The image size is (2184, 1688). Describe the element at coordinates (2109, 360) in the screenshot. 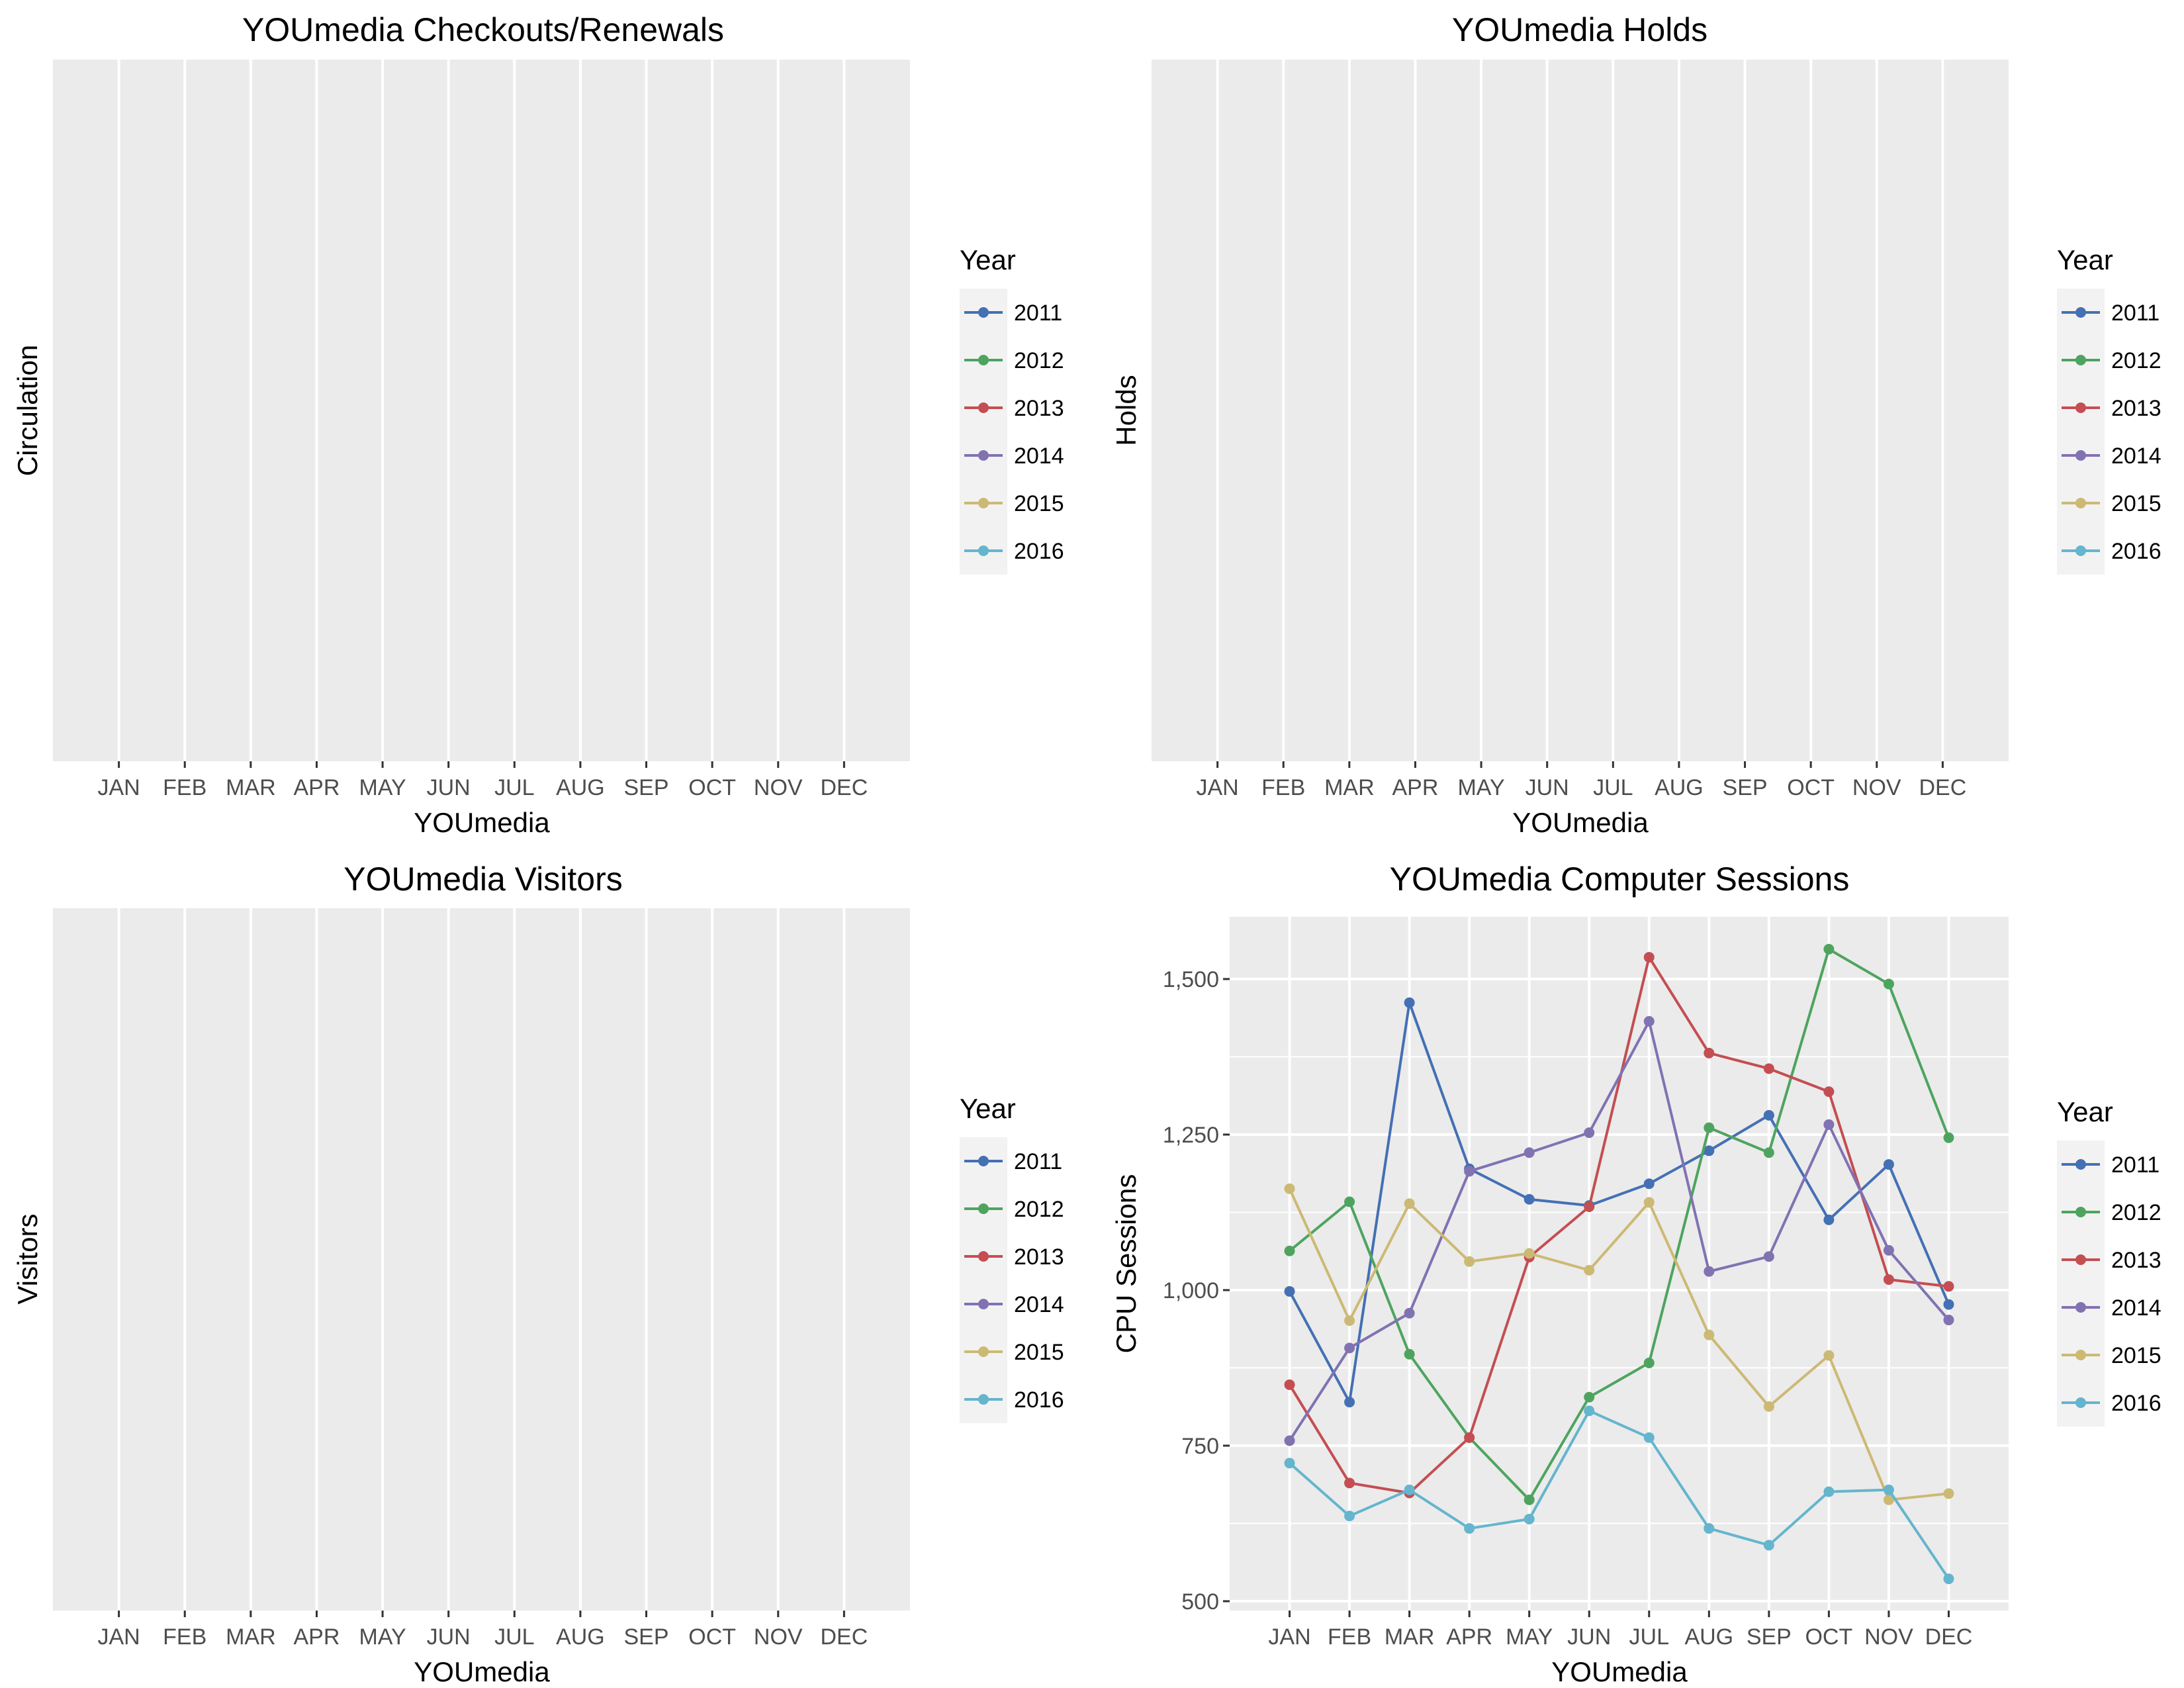

I see `legend-item: 2012` at that location.